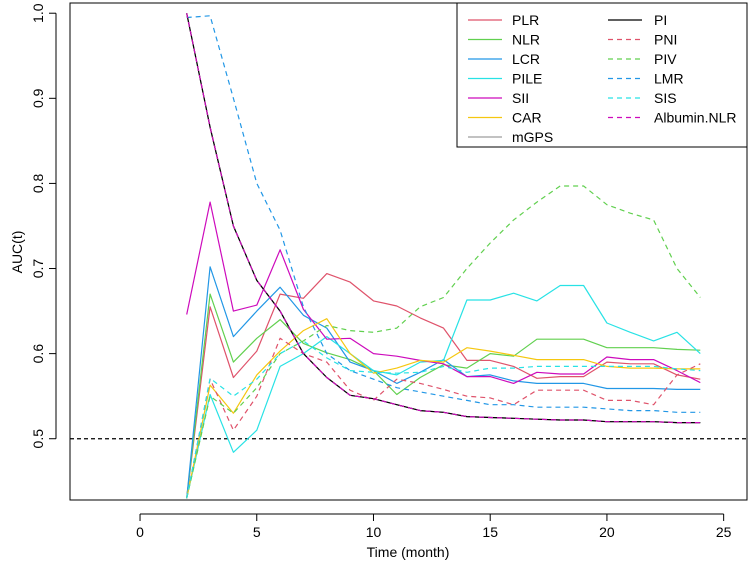 The height and width of the screenshot is (574, 750). Describe the element at coordinates (38, 183) in the screenshot. I see `y-tick-label: 0.8` at that location.